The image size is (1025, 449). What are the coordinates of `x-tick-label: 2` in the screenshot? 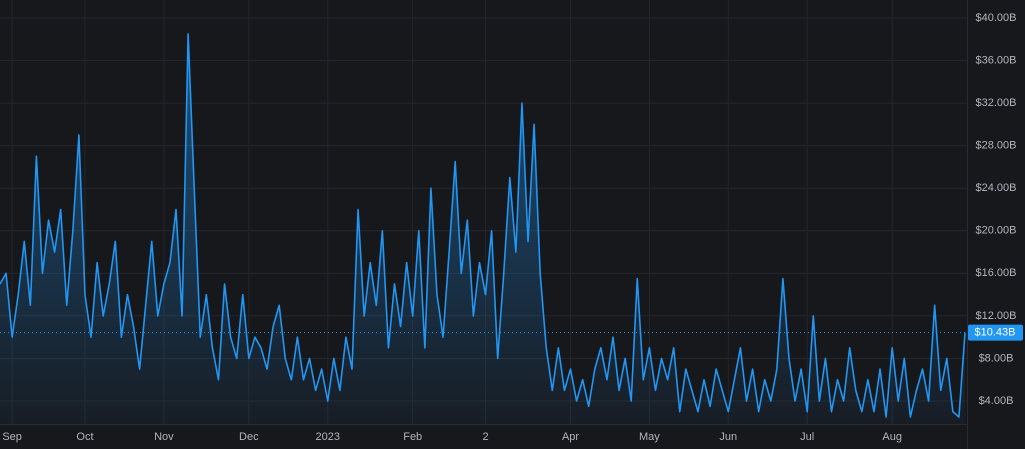 It's located at (485, 437).